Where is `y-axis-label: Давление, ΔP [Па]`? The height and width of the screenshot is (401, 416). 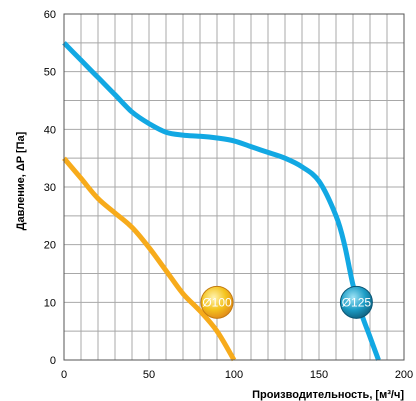 y-axis-label: Давление, ΔP [Па] is located at coordinates (21, 180).